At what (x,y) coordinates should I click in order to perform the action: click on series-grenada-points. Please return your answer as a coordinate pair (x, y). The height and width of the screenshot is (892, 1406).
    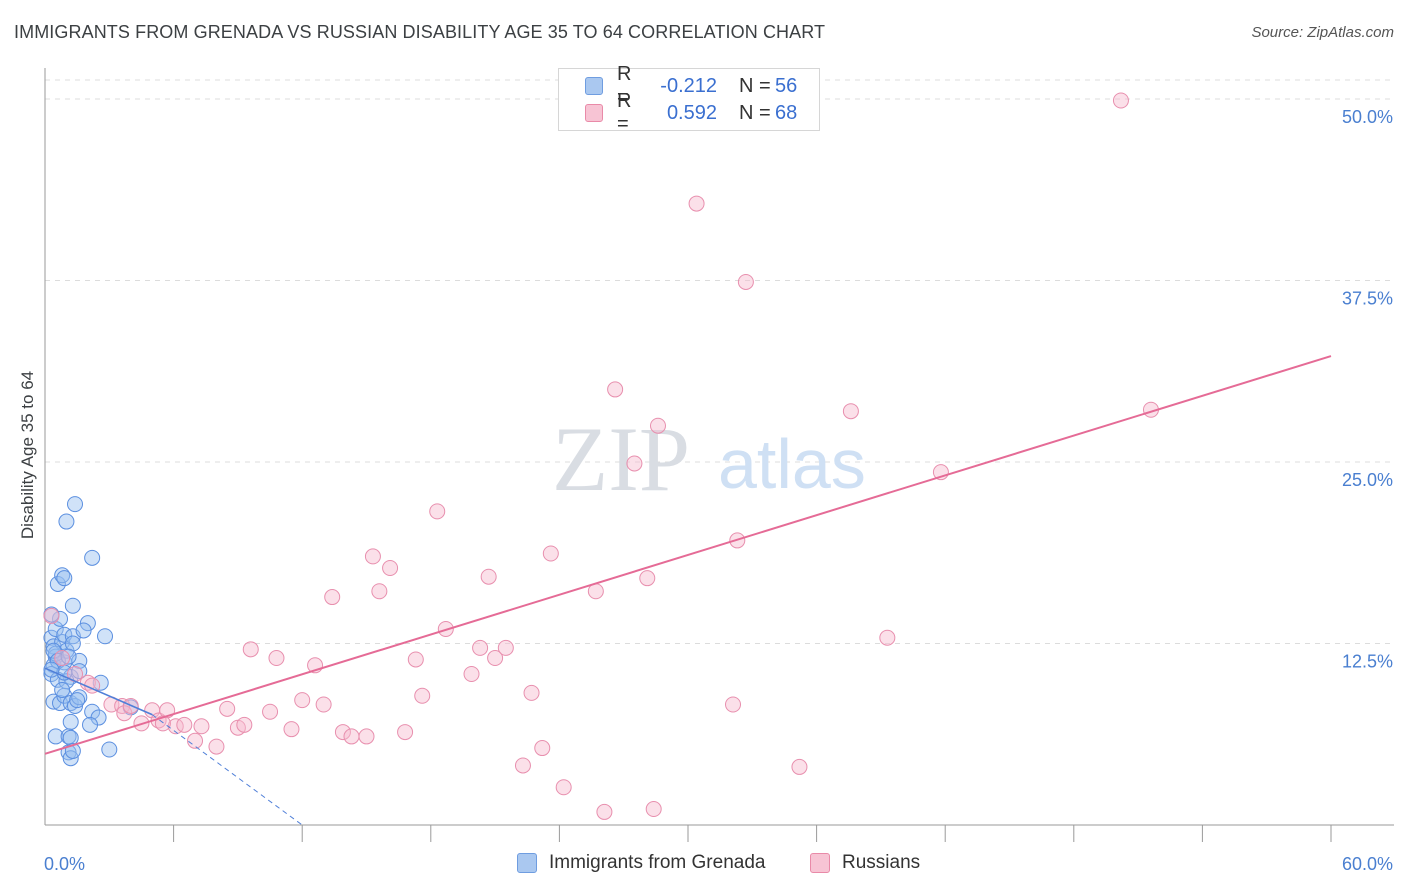
    Looking at the image, I should click on (91, 631).